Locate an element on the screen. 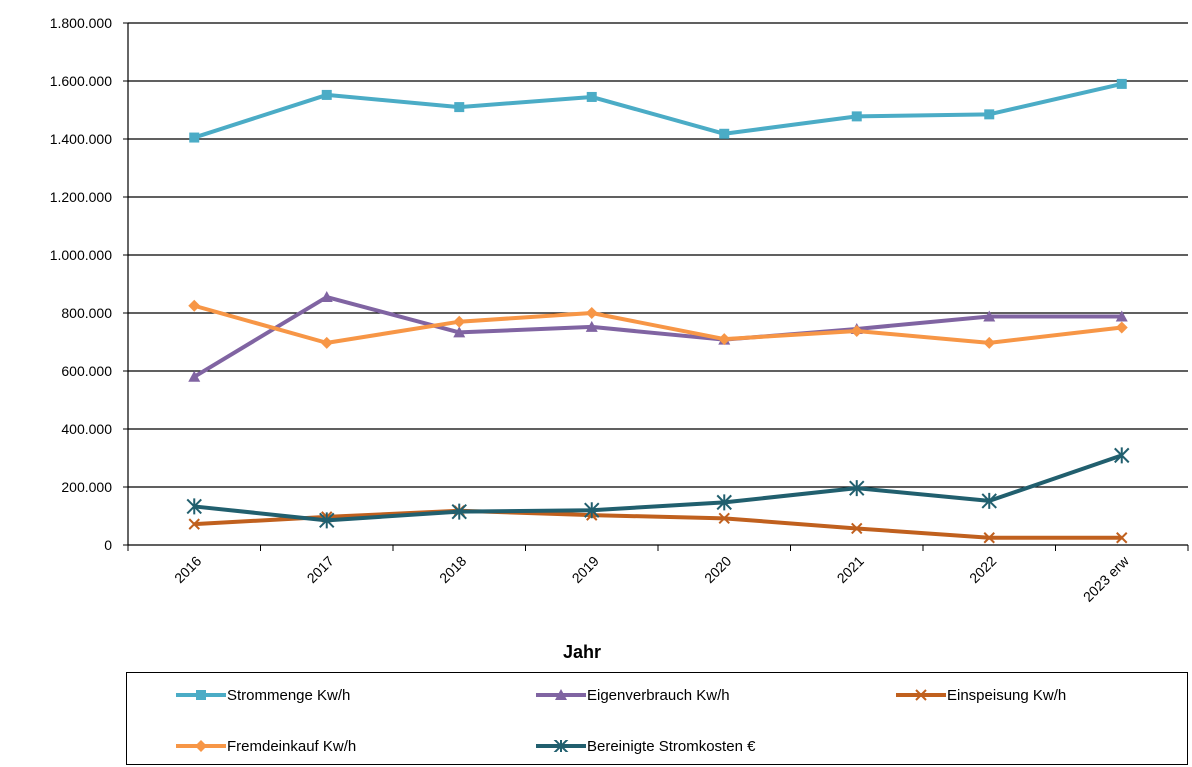  y-tick-label: 0 is located at coordinates (108, 545).